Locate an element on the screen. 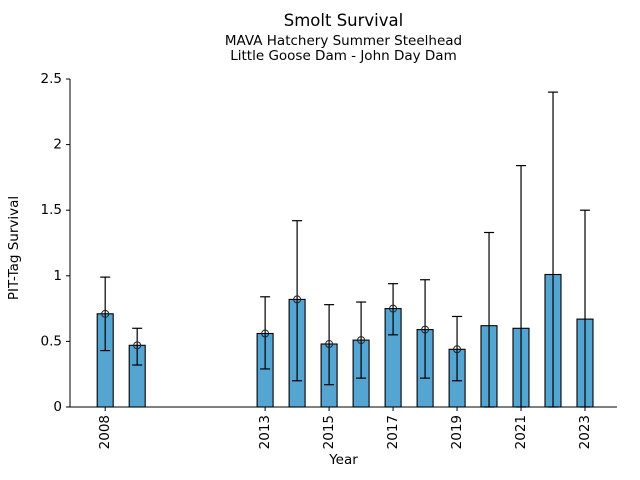 This screenshot has width=640, height=480. x-tick-label: 2021 is located at coordinates (521, 432).